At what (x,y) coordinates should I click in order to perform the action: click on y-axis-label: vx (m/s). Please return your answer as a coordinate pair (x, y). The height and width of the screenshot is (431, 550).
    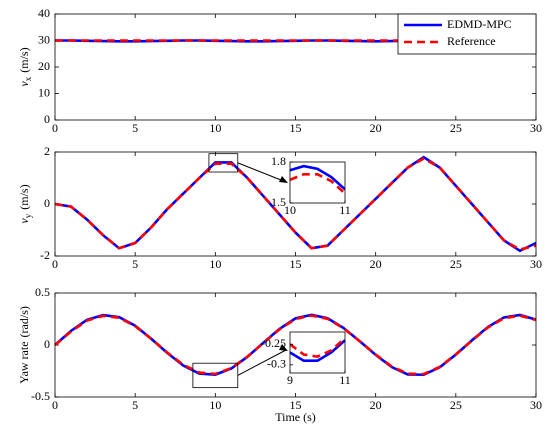
    Looking at the image, I should click on (25, 66).